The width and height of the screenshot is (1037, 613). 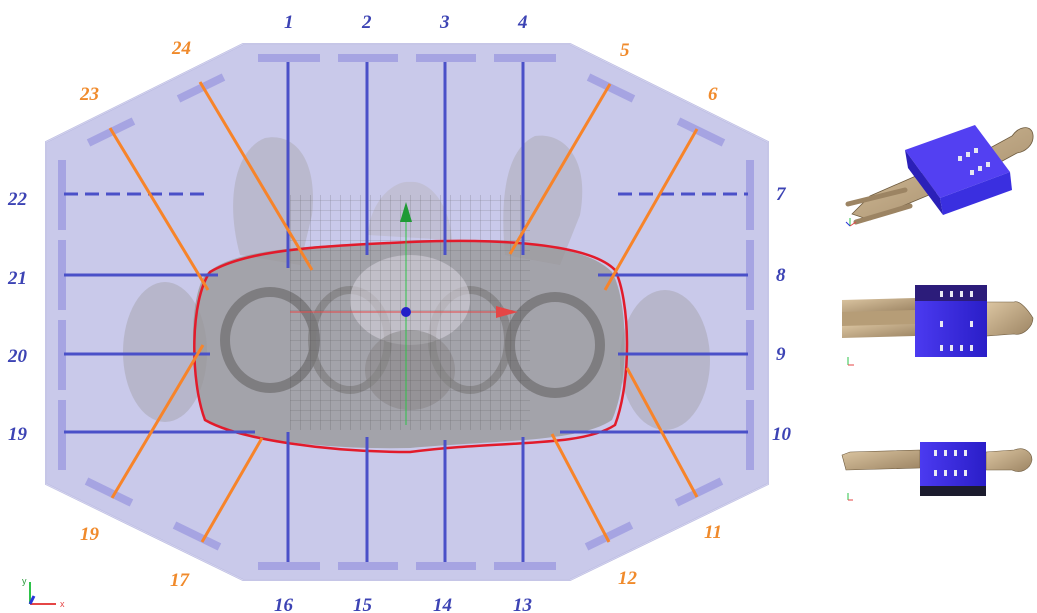 I want to click on axis-y-label: y, so click(x=24, y=581).